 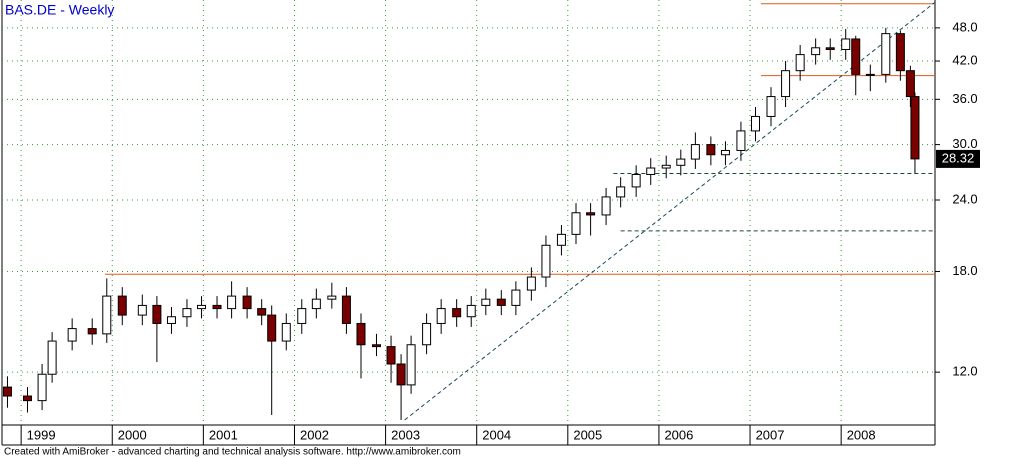 What do you see at coordinates (59, 10) in the screenshot?
I see `chart-title: BAS.DE - Weekly` at bounding box center [59, 10].